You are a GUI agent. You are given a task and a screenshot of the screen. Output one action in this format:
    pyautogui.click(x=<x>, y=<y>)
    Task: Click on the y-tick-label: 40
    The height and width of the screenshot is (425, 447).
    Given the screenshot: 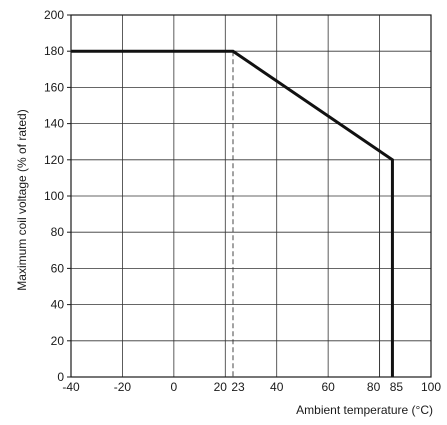 What is the action you would take?
    pyautogui.click(x=58, y=305)
    